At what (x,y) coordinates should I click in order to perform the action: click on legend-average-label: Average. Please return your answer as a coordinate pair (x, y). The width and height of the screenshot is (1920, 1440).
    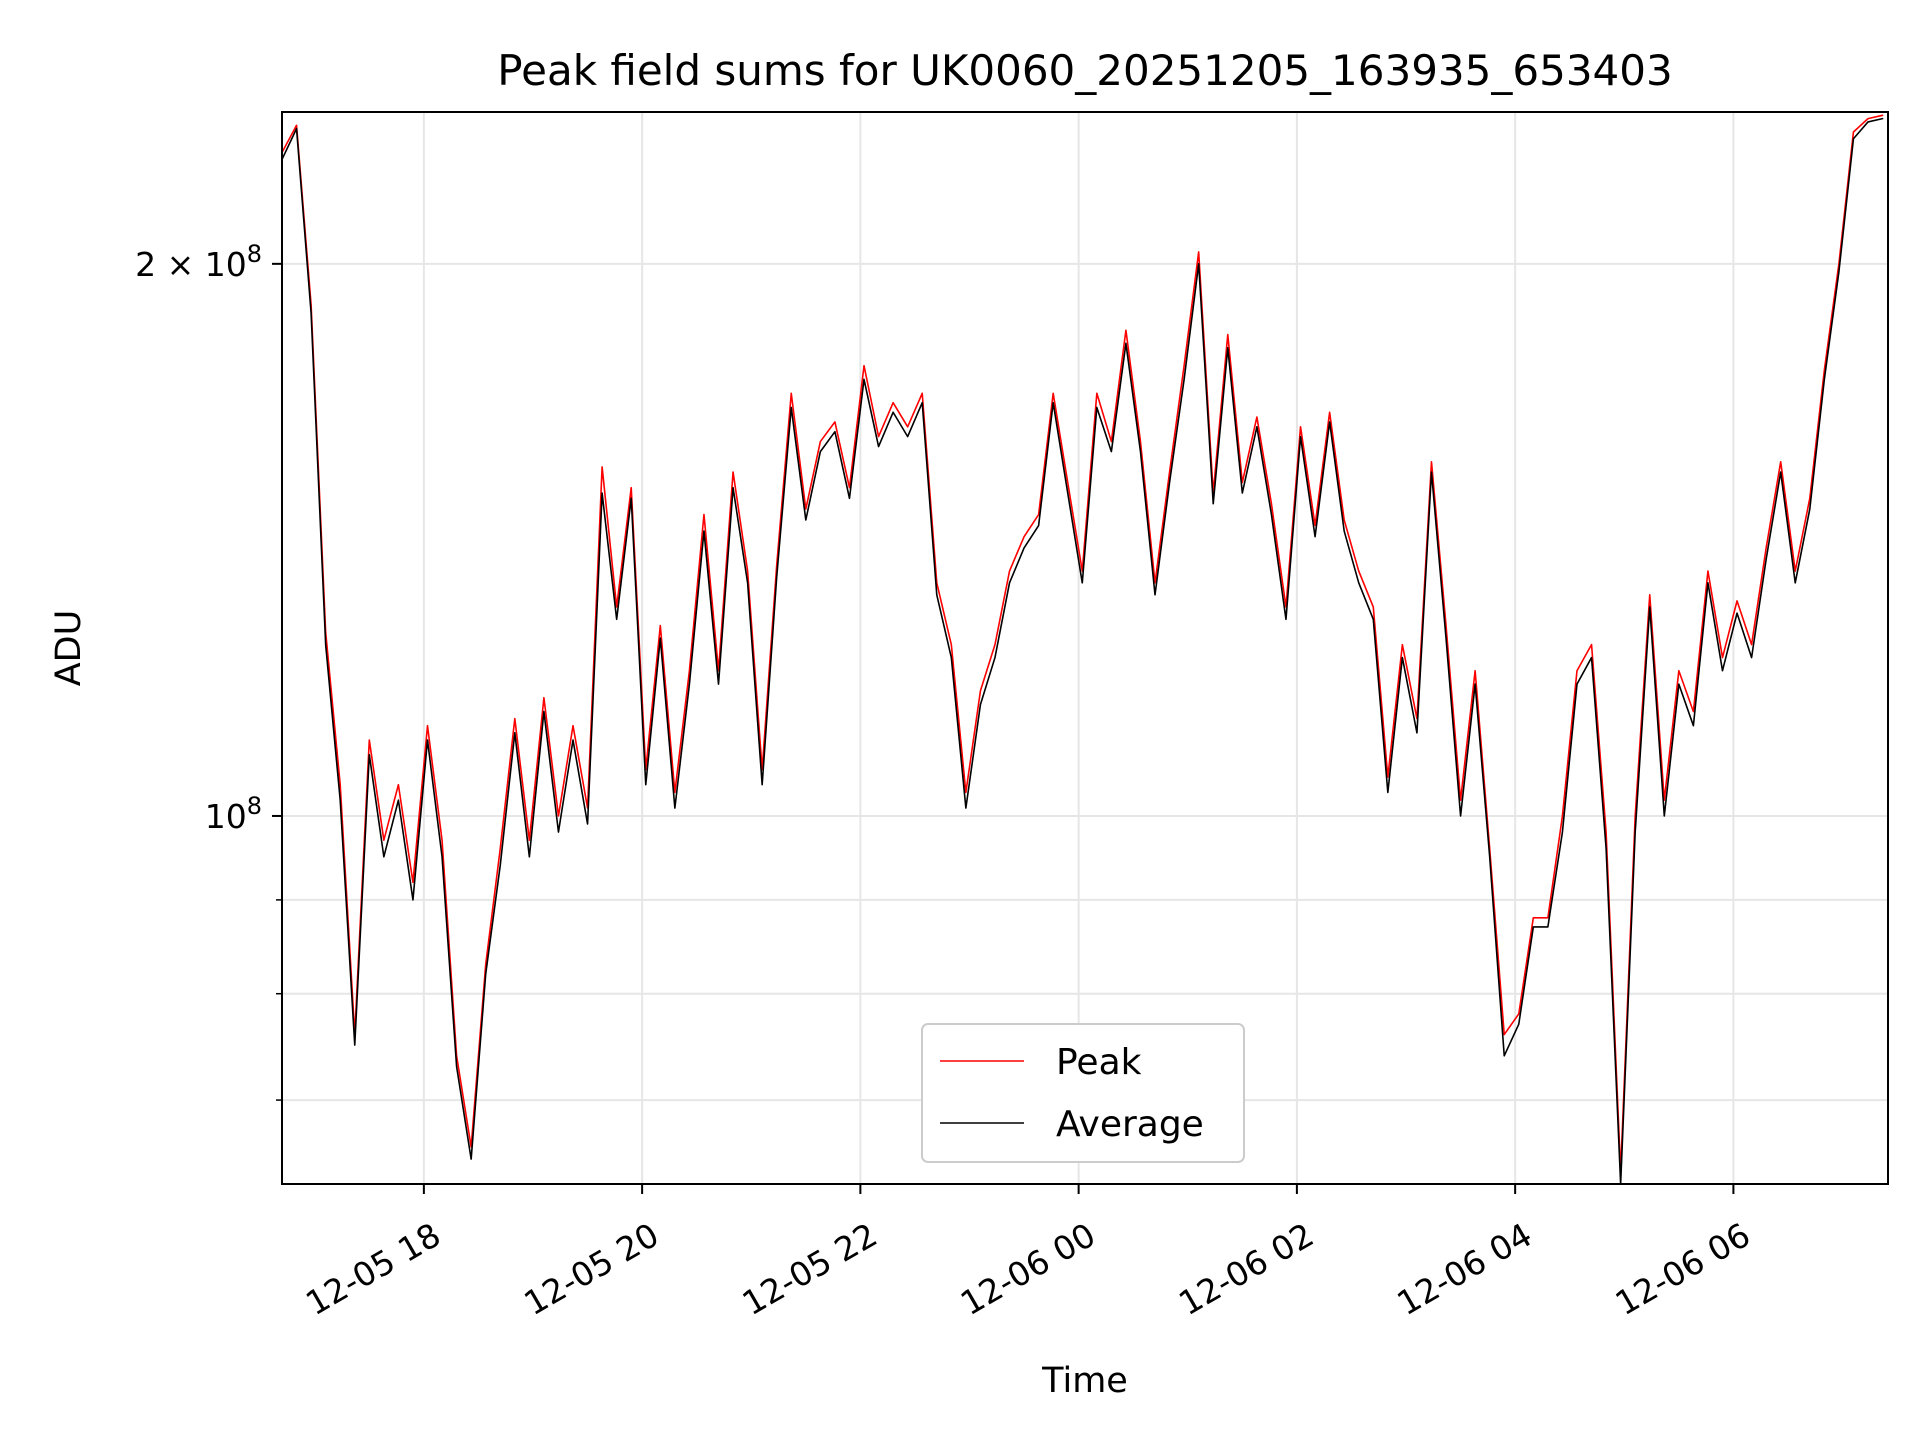
    Looking at the image, I should click on (1130, 1124).